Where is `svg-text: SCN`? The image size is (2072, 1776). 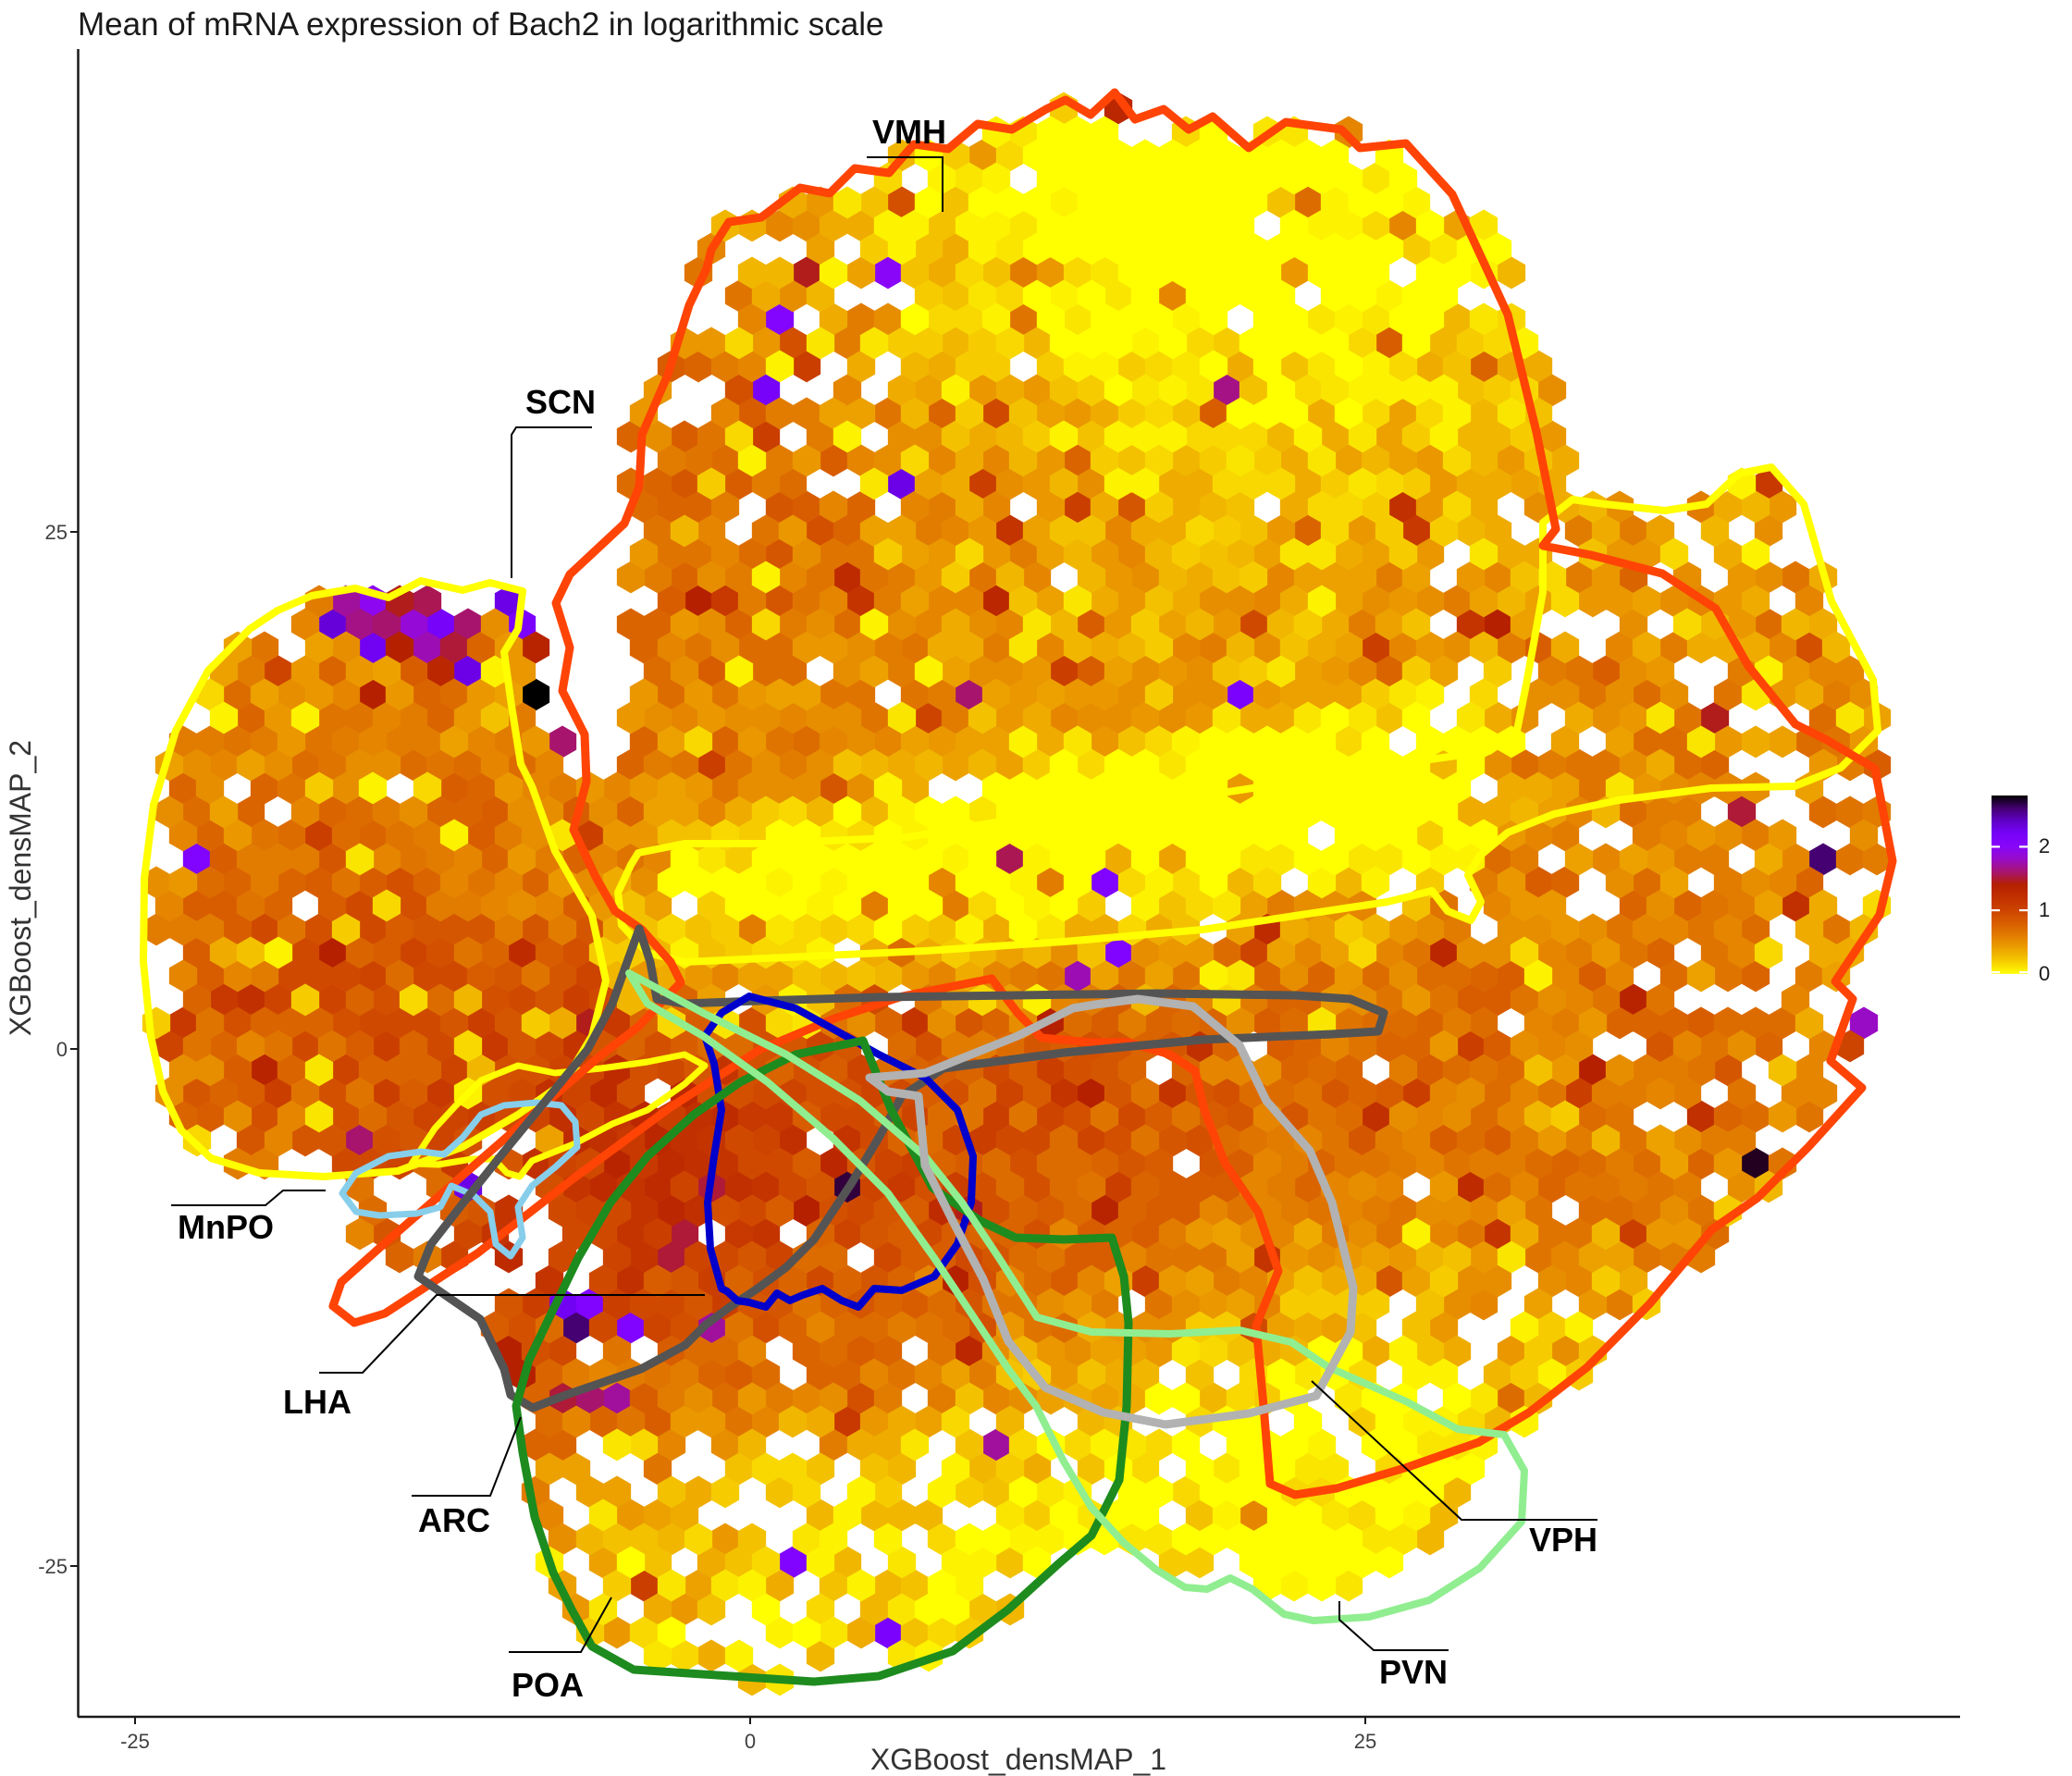 svg-text: SCN is located at coordinates (560, 402).